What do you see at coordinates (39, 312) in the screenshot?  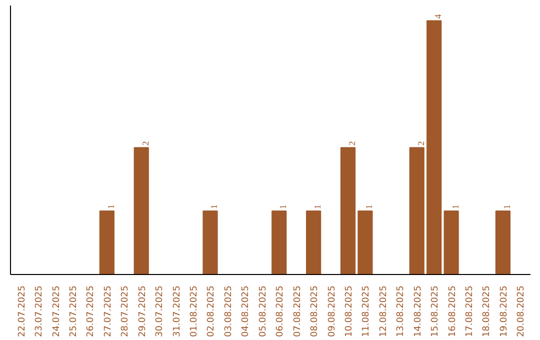 I see `x-tick-label: 23.07.2025` at bounding box center [39, 312].